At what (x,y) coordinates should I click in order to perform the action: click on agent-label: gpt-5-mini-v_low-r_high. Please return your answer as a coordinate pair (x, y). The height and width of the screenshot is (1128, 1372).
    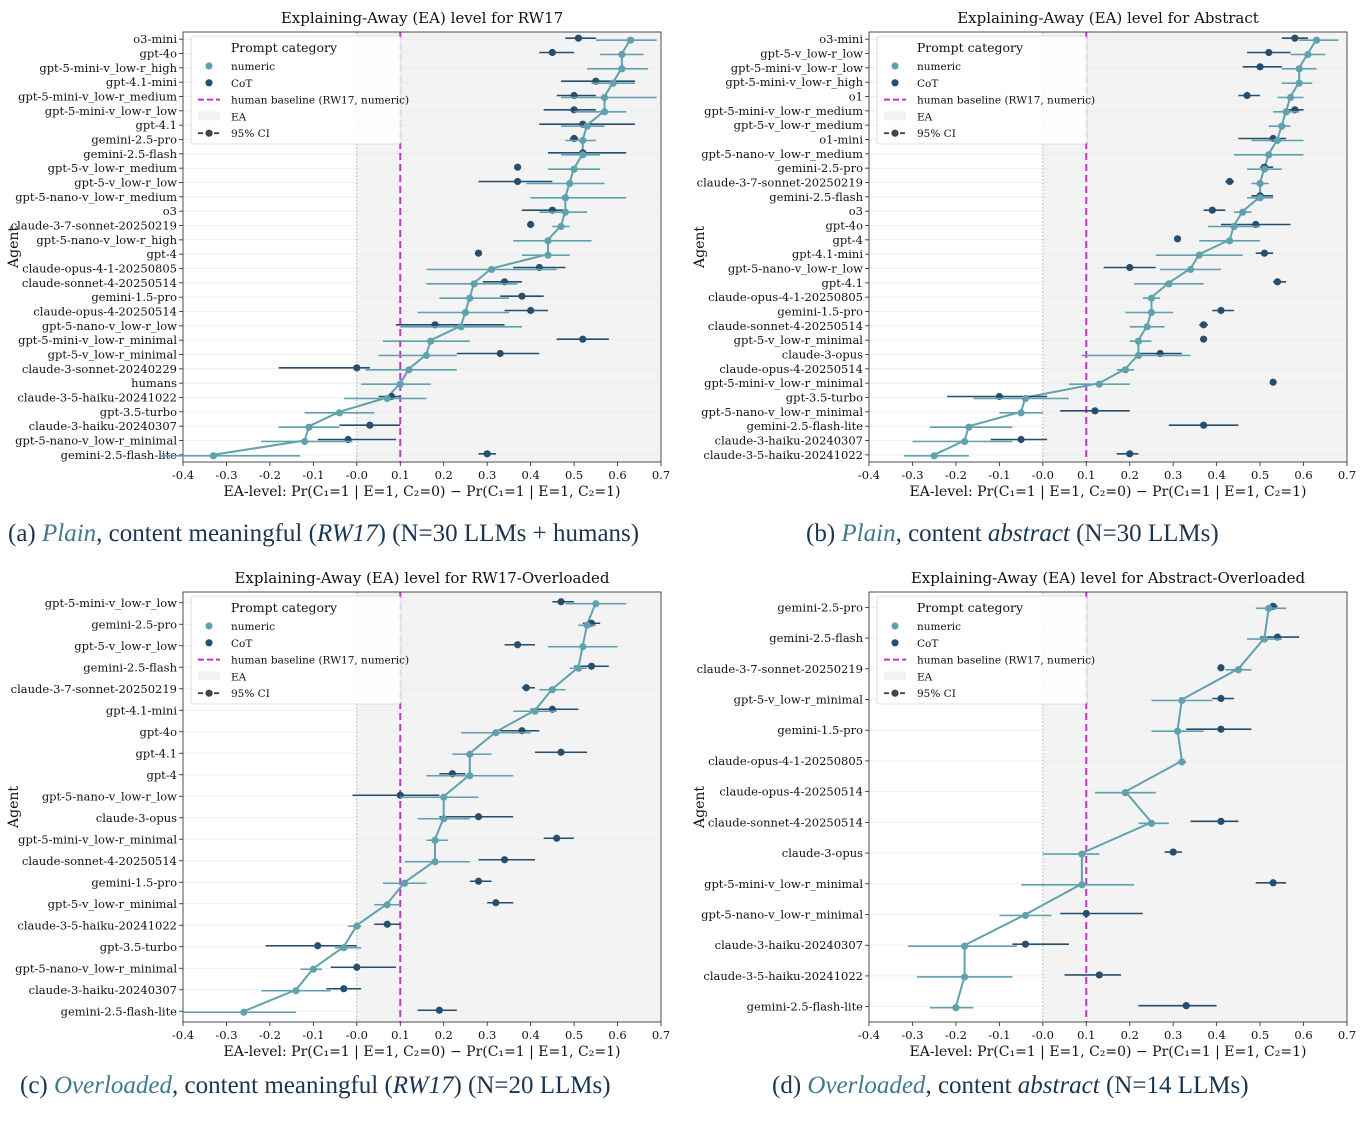
    Looking at the image, I should click on (794, 82).